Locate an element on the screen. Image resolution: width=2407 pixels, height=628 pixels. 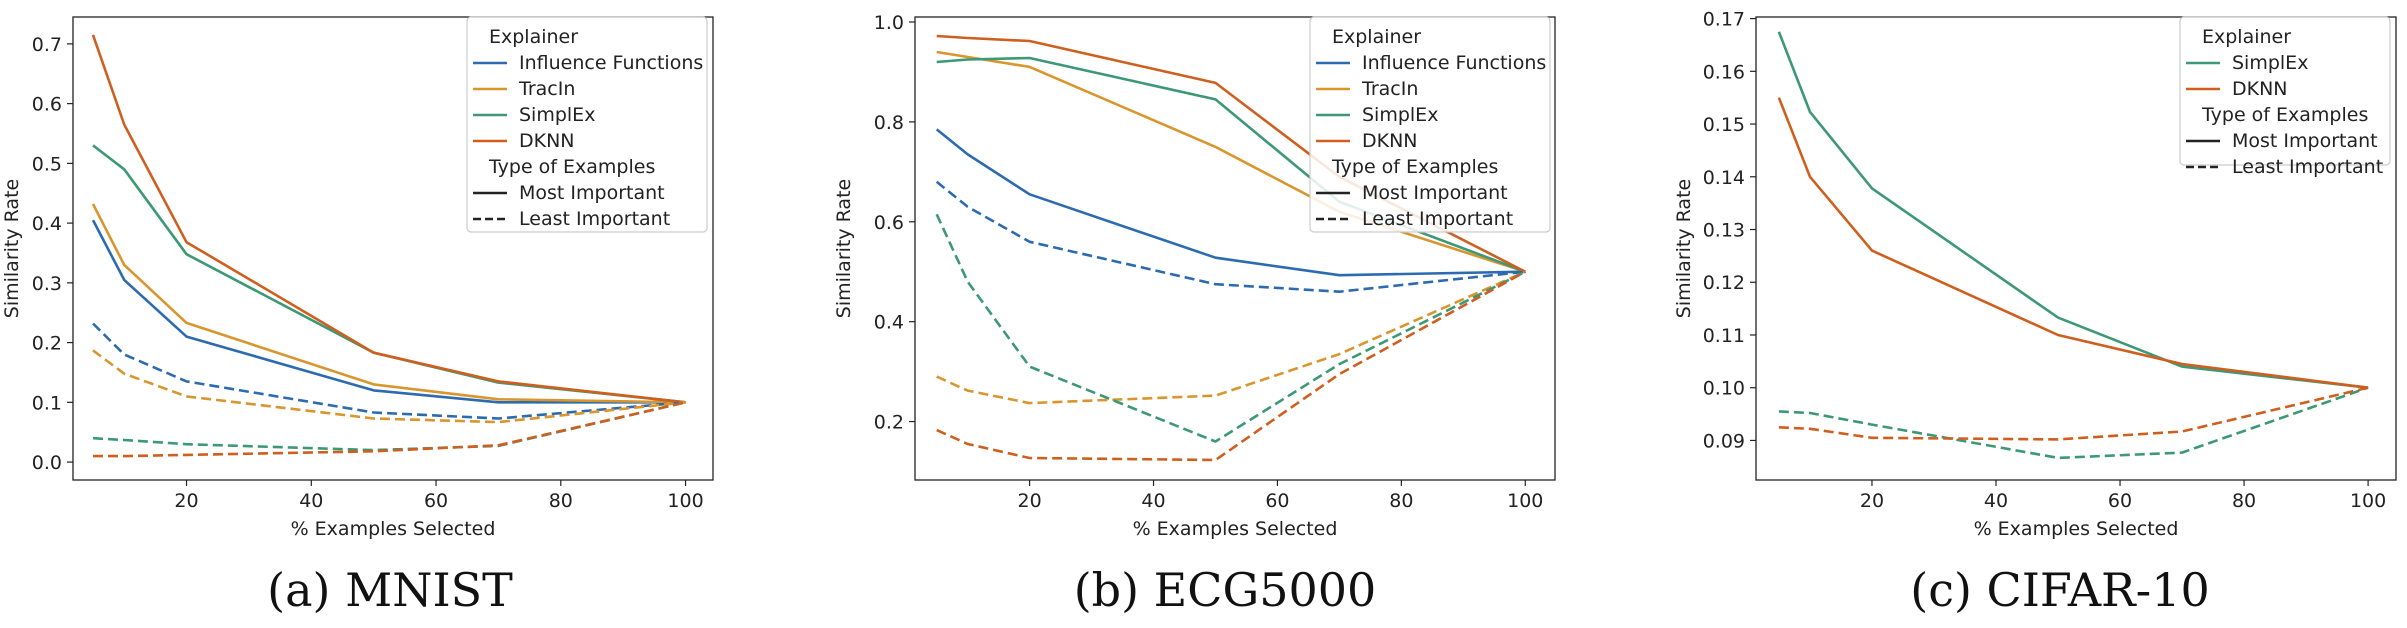
y-tick-label: 0.14 is located at coordinates (1724, 178).